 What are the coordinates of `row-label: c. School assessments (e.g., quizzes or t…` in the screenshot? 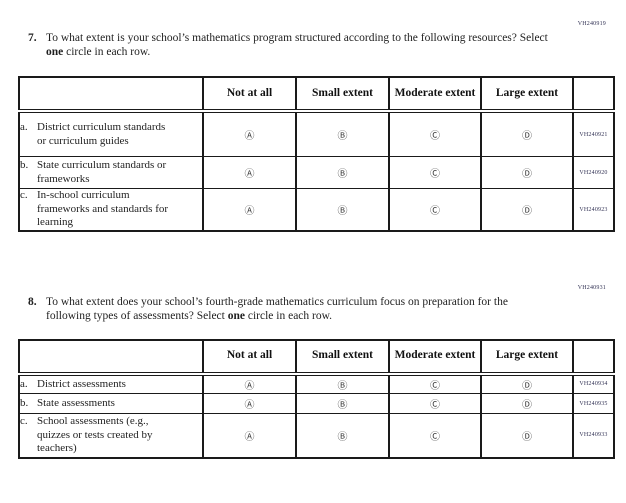 It's located at (111, 435).